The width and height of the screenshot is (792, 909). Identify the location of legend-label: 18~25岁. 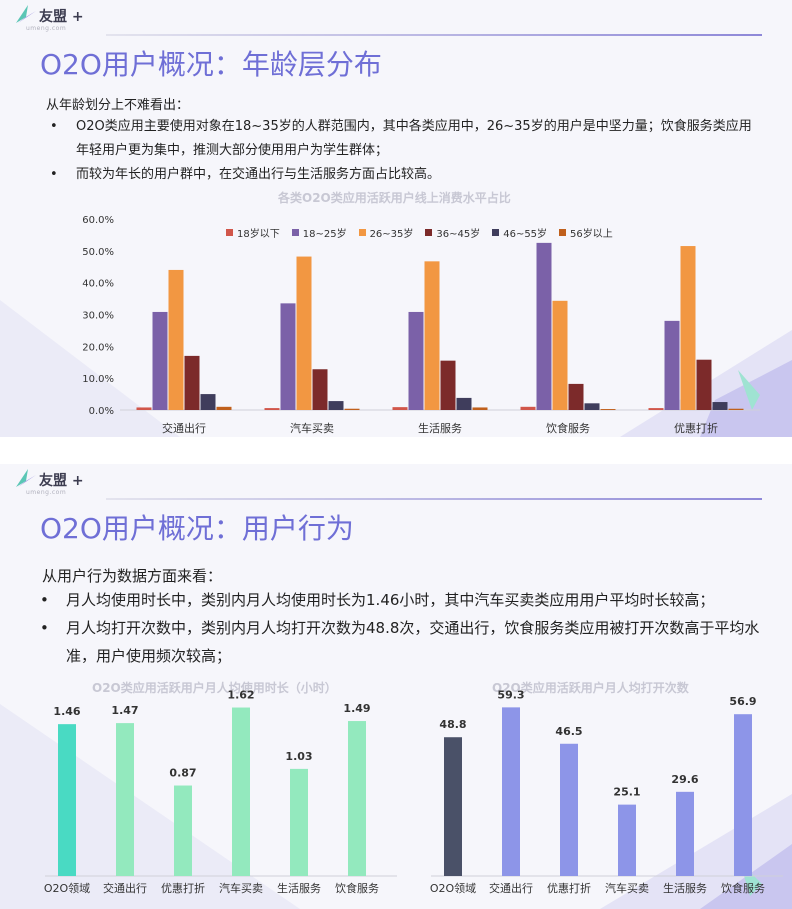
(324, 234).